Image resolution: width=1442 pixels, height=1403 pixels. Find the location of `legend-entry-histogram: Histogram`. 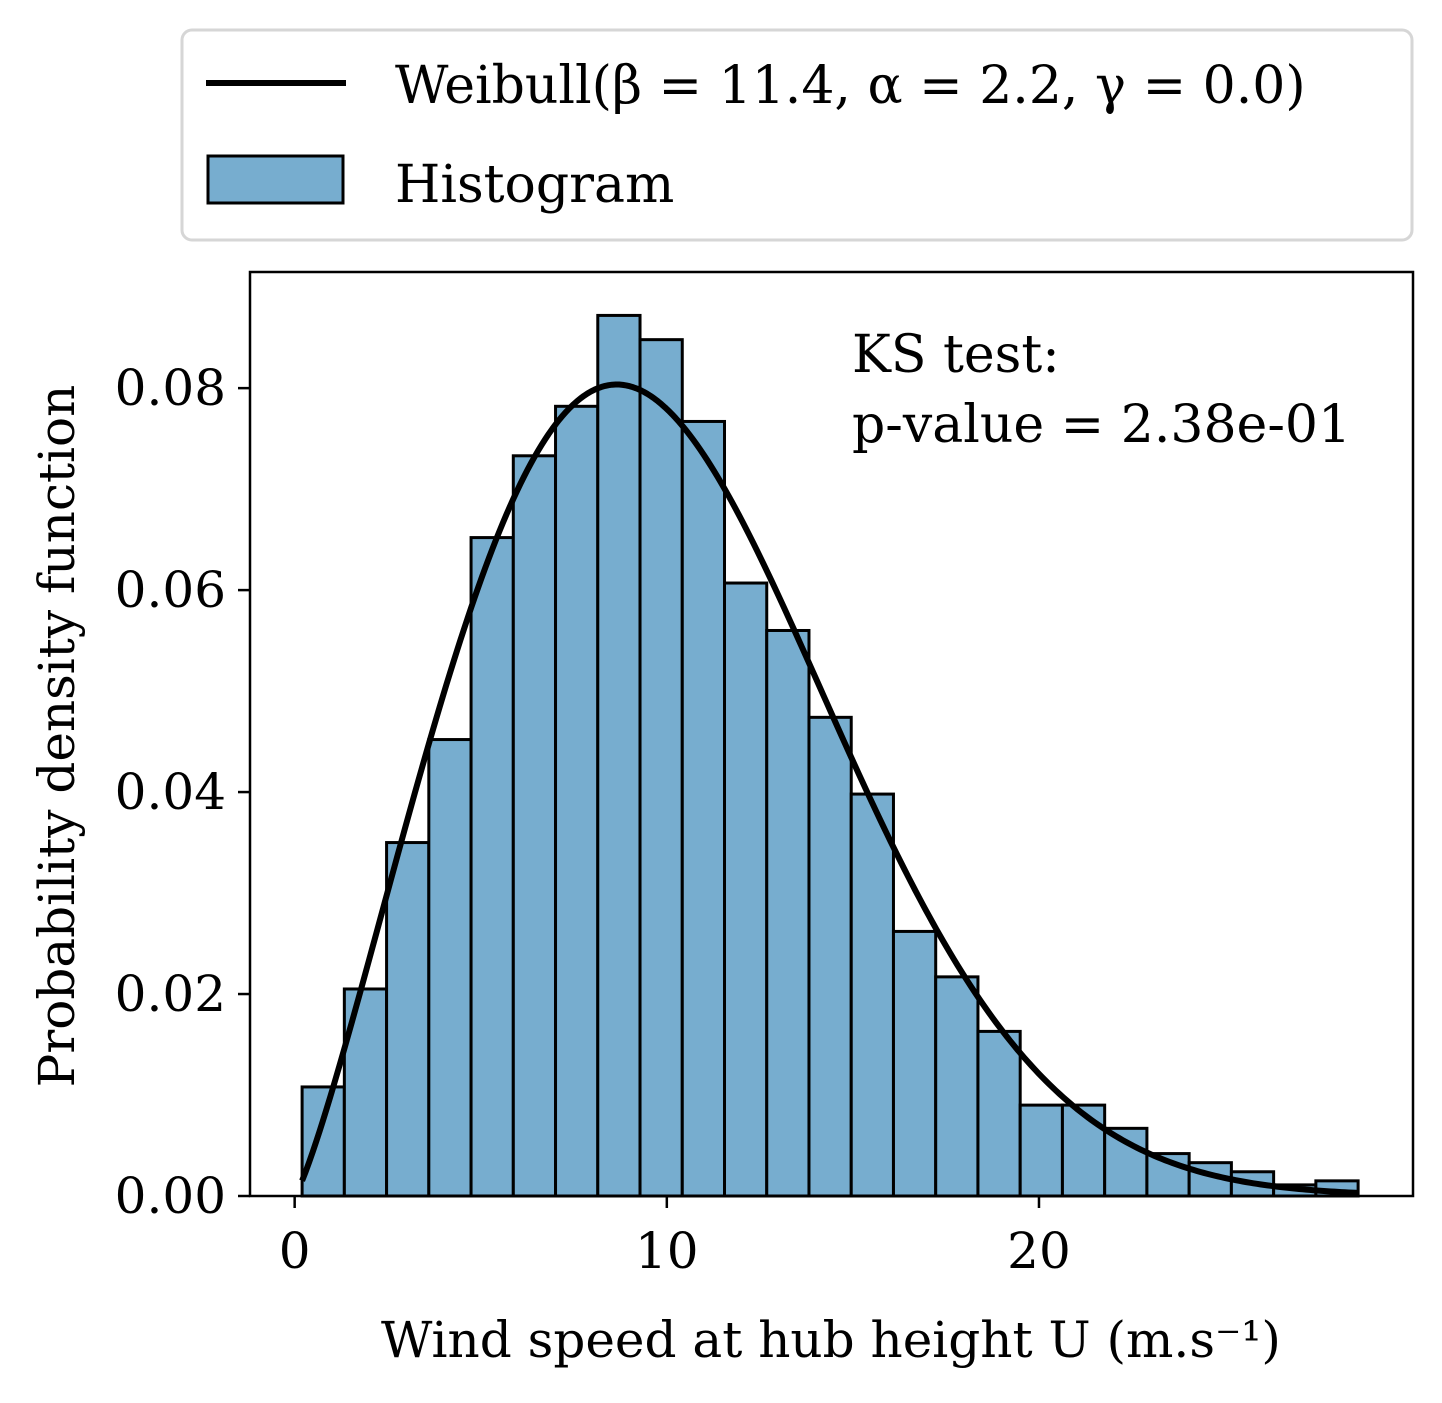

legend-entry-histogram: Histogram is located at coordinates (534, 185).